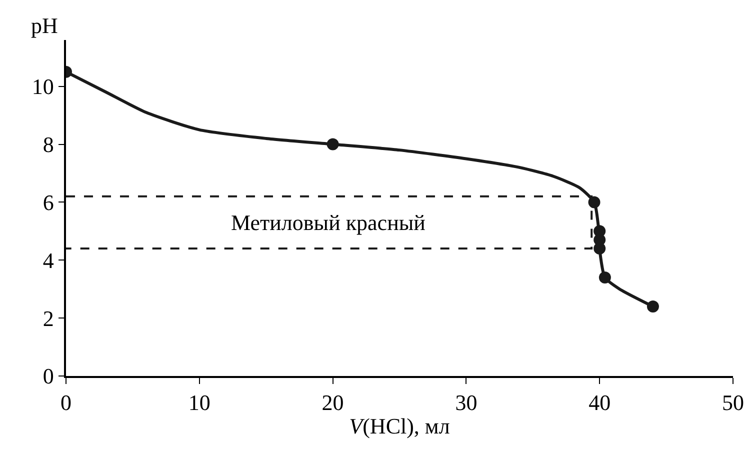 This screenshot has width=756, height=454. I want to click on y-tick-label: 8, so click(48, 144).